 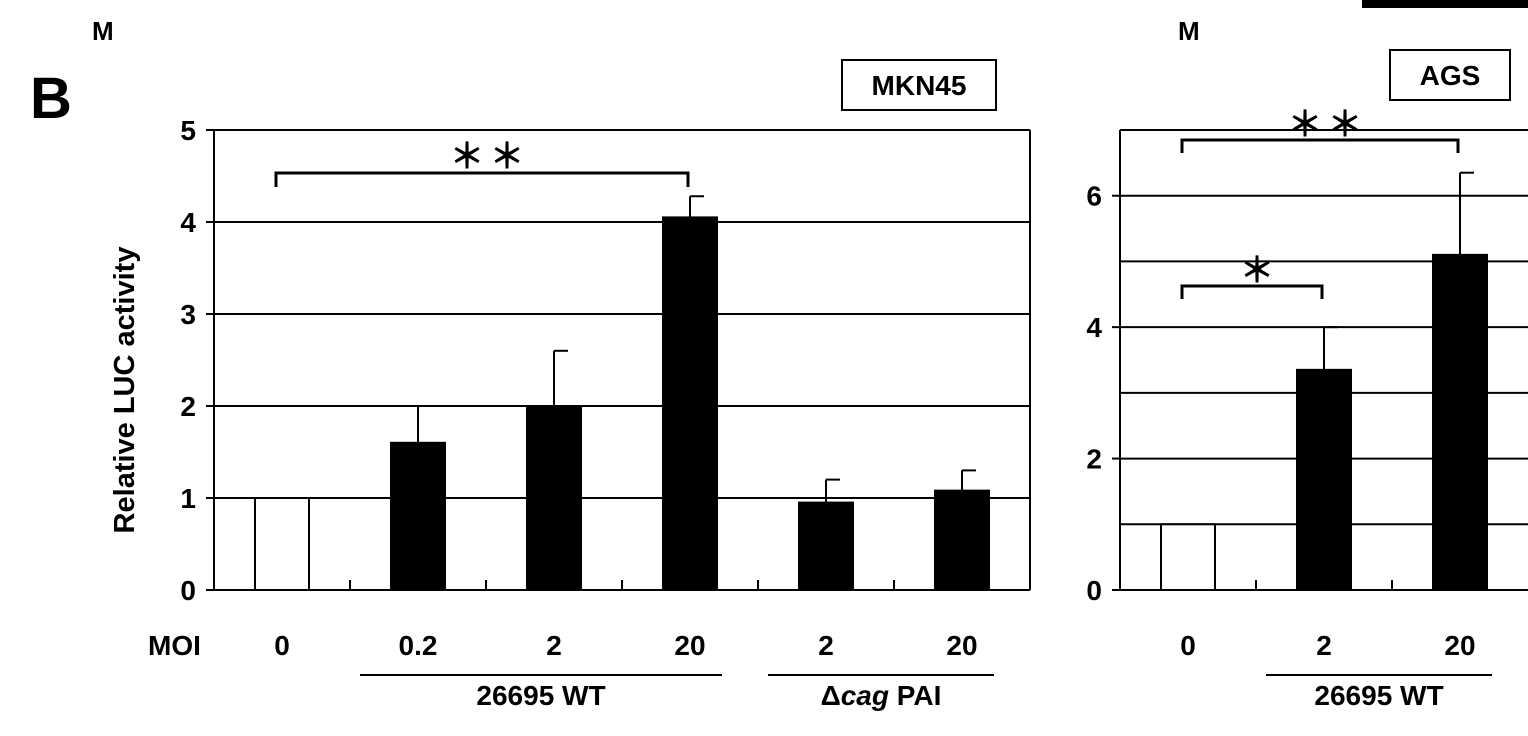 What do you see at coordinates (482, 179) in the screenshot?
I see `c1-significance-bracket` at bounding box center [482, 179].